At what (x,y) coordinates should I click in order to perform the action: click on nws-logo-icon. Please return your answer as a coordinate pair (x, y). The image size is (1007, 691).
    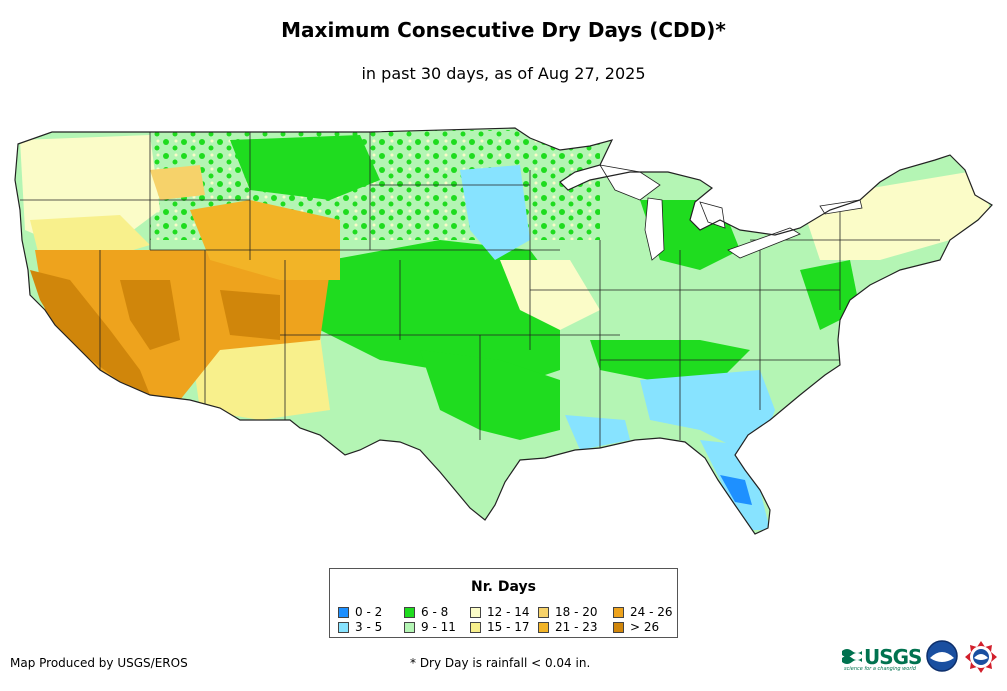
    Looking at the image, I should click on (981, 657).